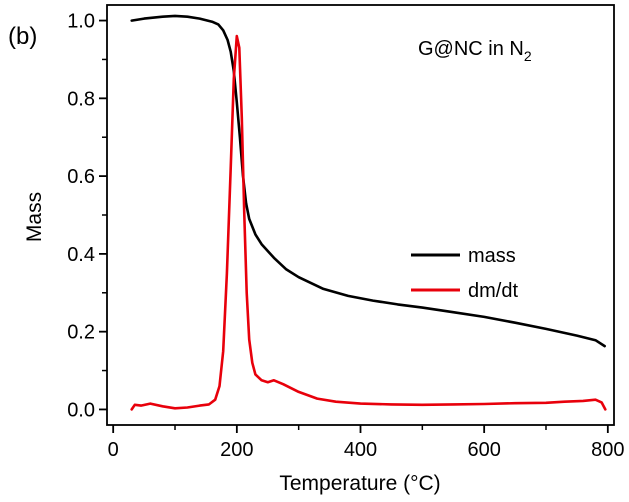 The width and height of the screenshot is (629, 502). What do you see at coordinates (607, 450) in the screenshot?
I see `x-tick-label: 800` at bounding box center [607, 450].